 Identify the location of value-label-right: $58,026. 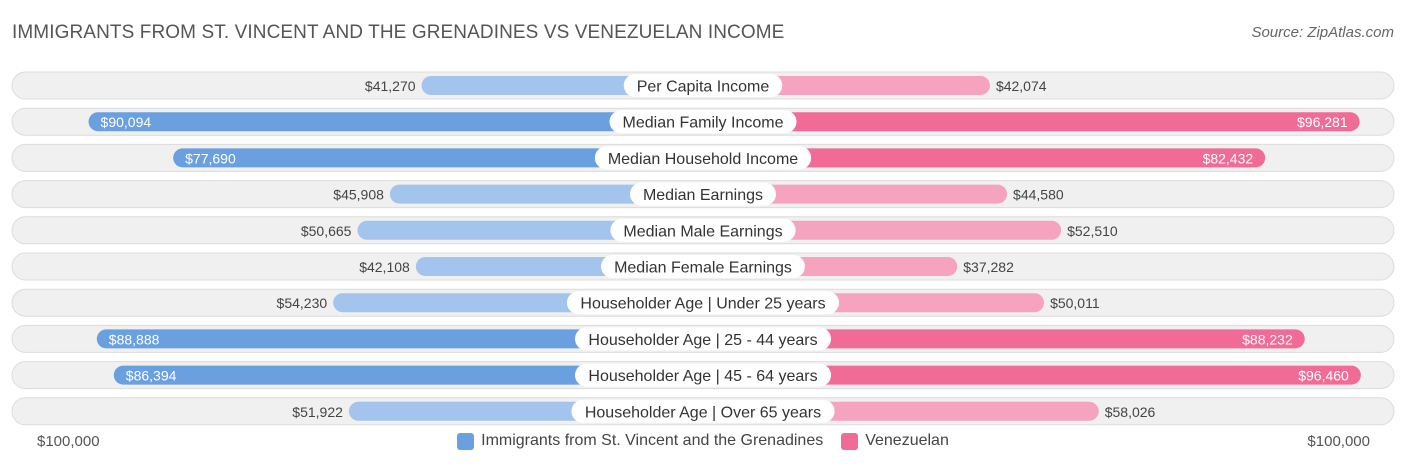
(1130, 412).